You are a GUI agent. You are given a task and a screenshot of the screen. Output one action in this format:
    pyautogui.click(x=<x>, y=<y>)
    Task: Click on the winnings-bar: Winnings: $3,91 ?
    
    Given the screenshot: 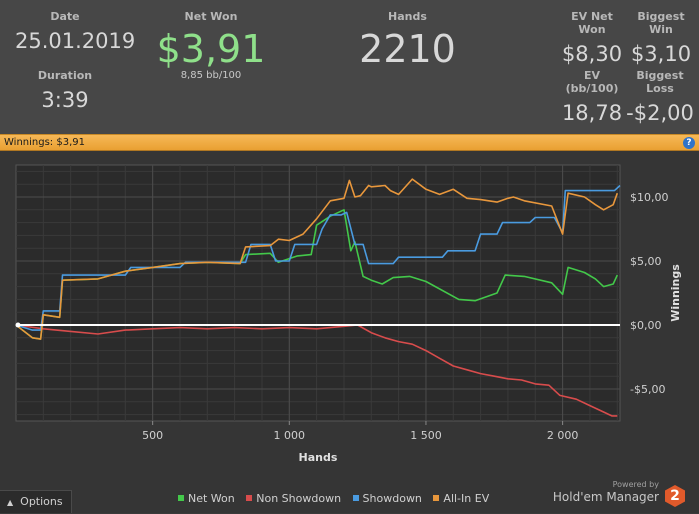 What is the action you would take?
    pyautogui.click(x=349, y=142)
    